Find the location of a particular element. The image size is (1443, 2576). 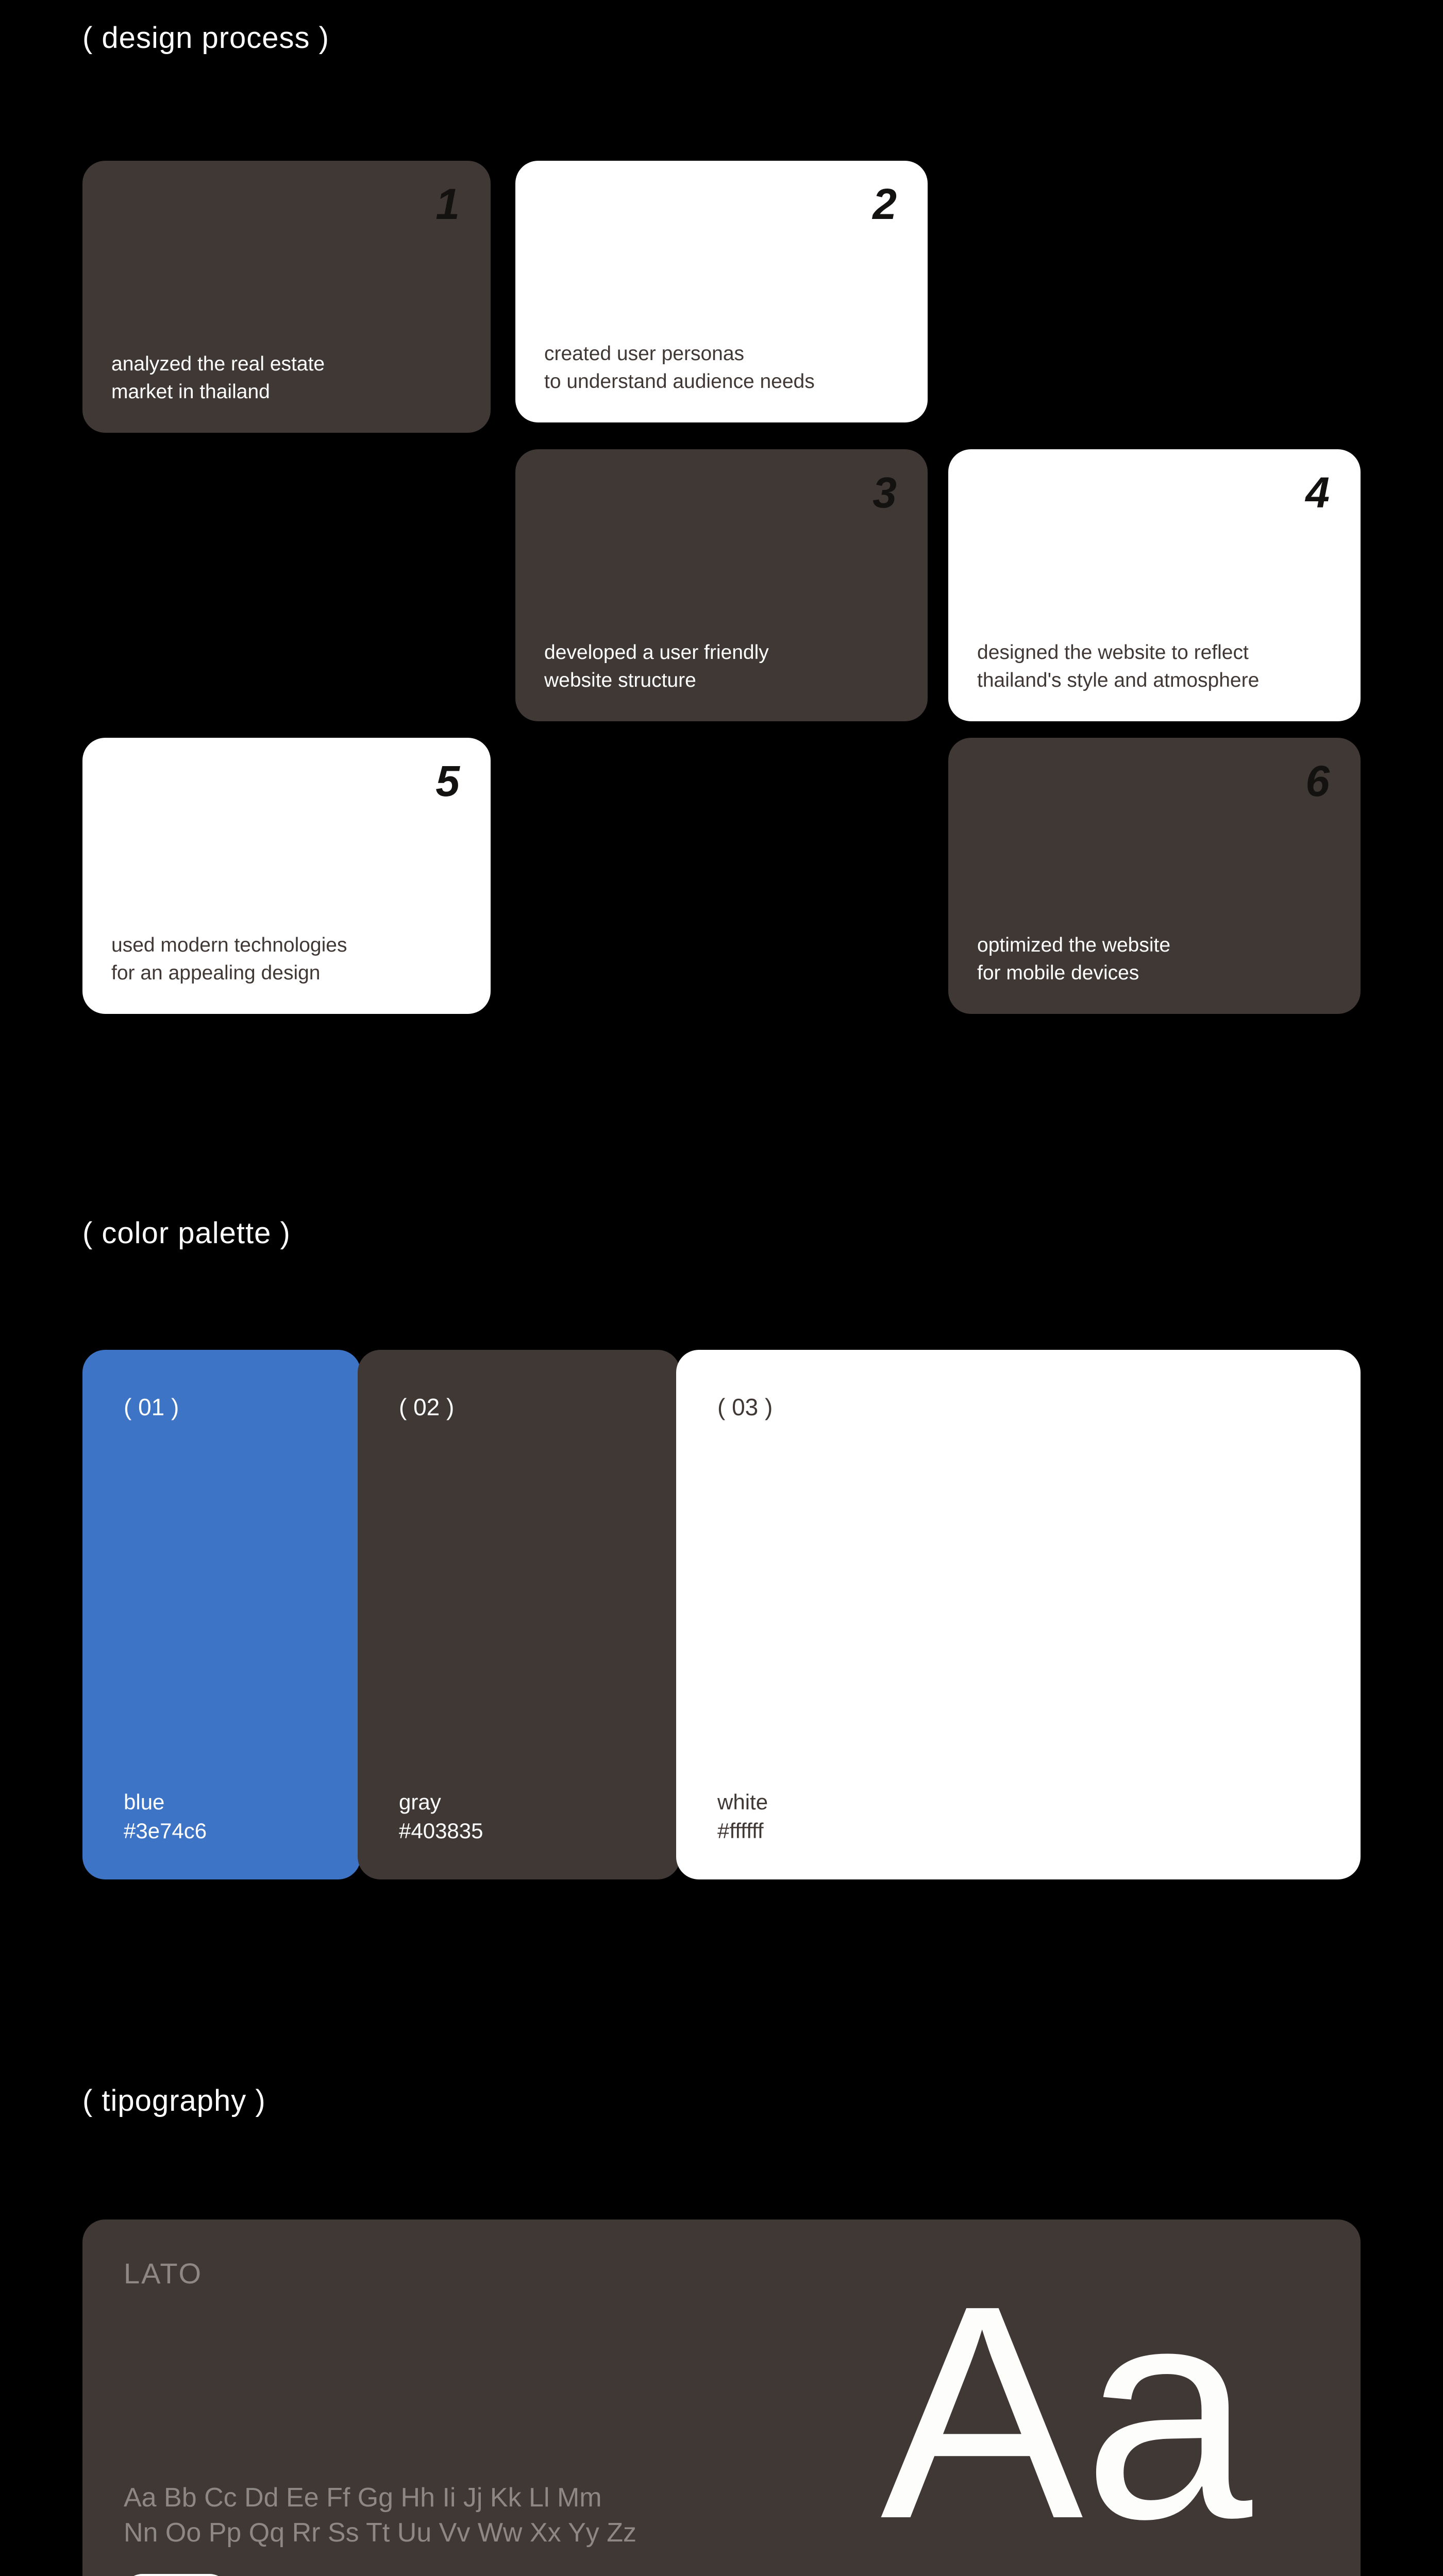

process-card-text: optimized the website for mobile devices is located at coordinates (1074, 959).